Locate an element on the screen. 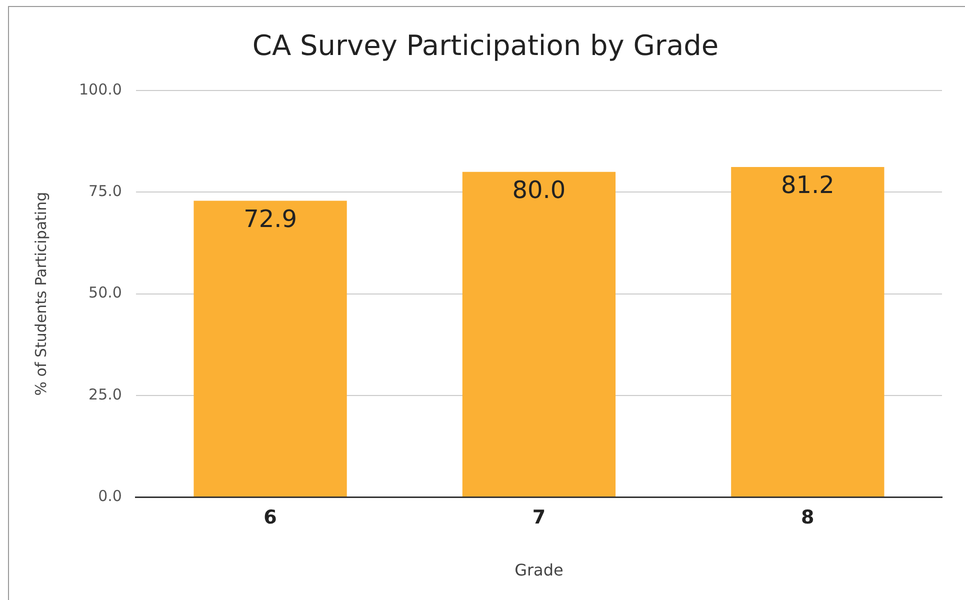  y-axis-title: % of Students Participating is located at coordinates (41, 294).